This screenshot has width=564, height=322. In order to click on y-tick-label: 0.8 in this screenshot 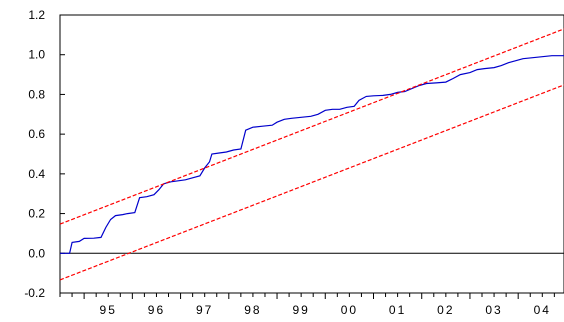, I will do `click(36, 94)`.